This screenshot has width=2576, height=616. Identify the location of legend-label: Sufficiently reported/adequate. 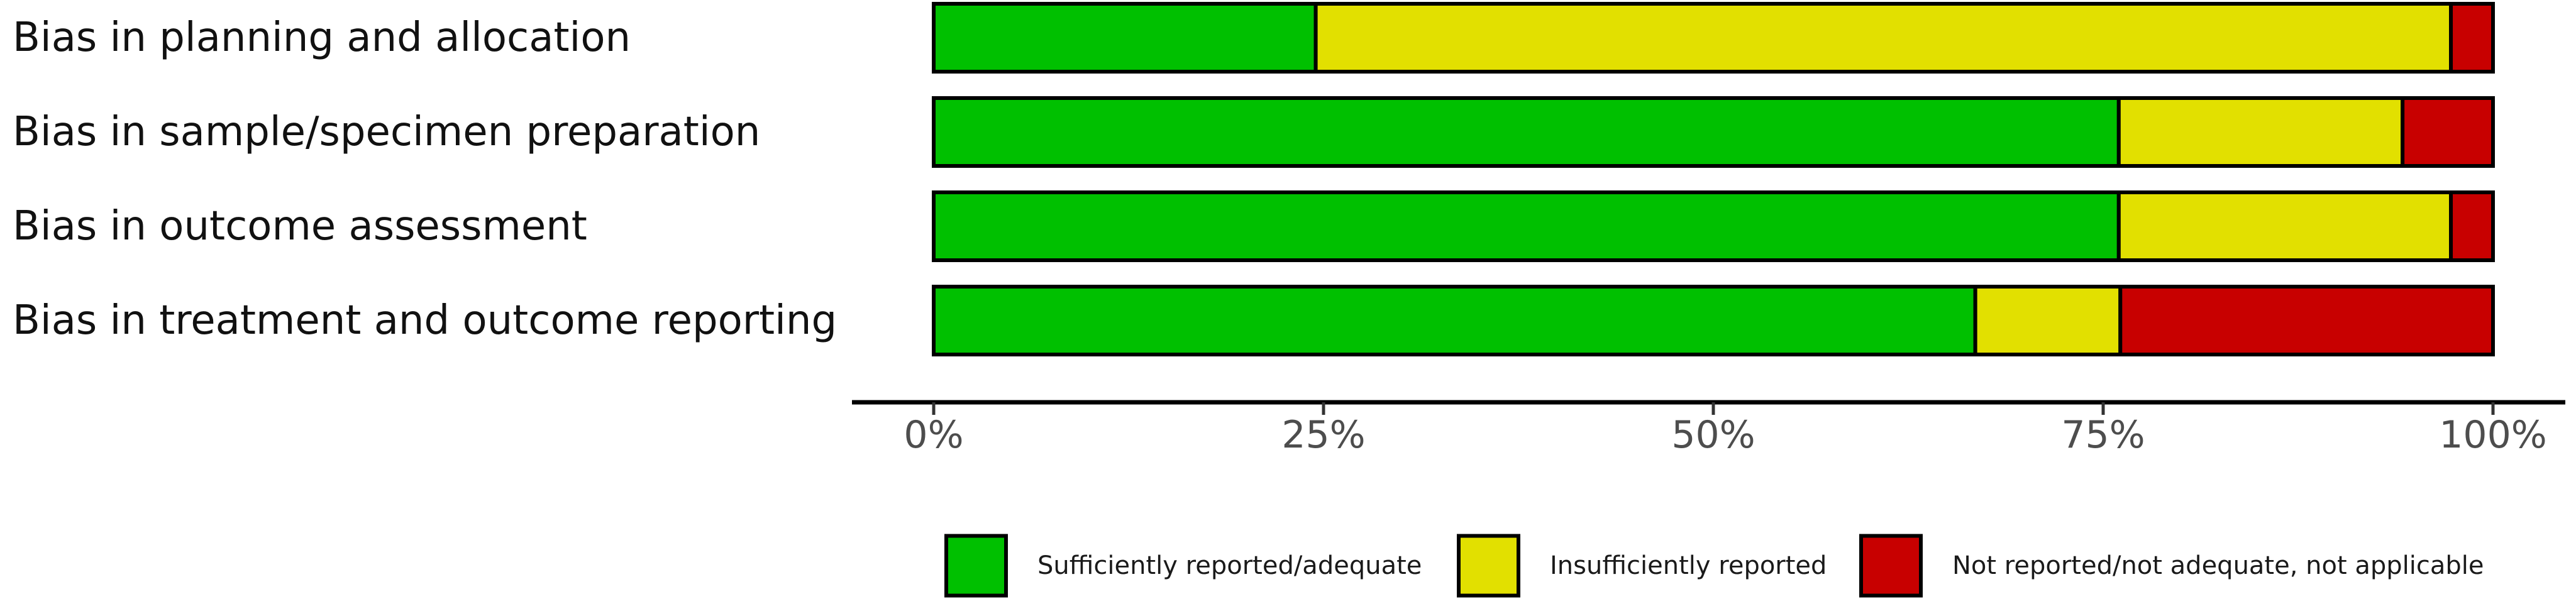
(1229, 565).